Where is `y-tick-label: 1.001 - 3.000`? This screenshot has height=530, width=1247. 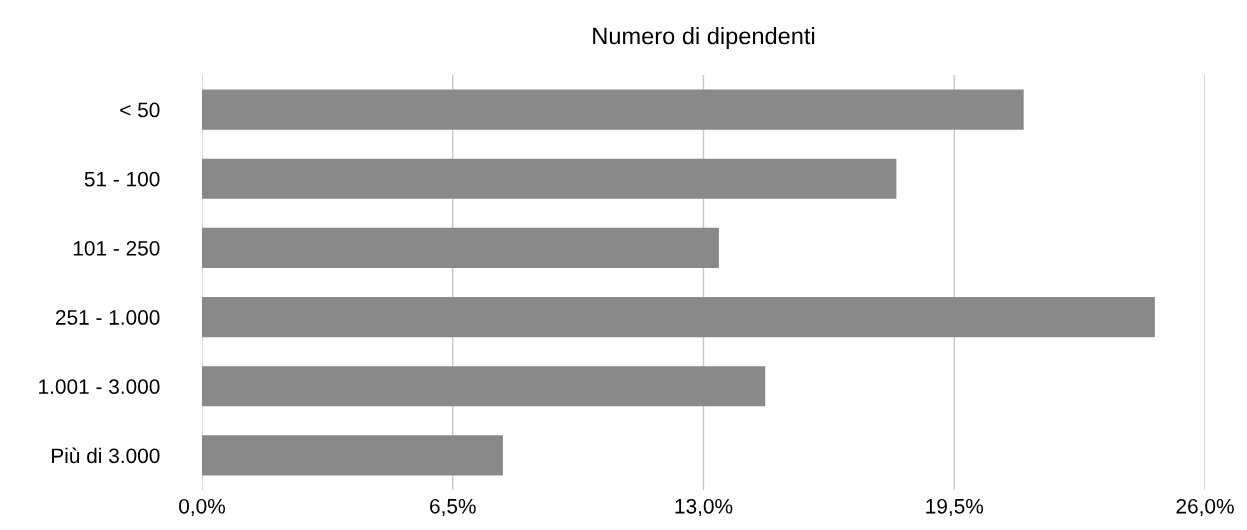 y-tick-label: 1.001 - 3.000 is located at coordinates (99, 386).